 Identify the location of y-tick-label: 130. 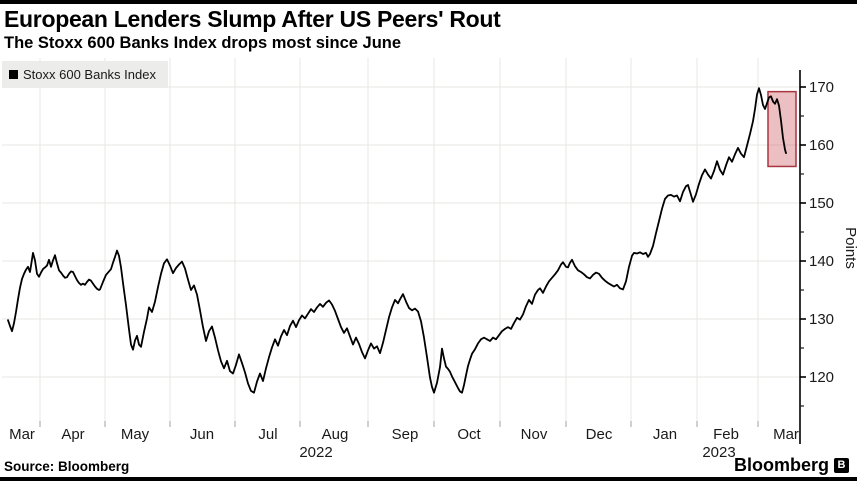
(821, 319).